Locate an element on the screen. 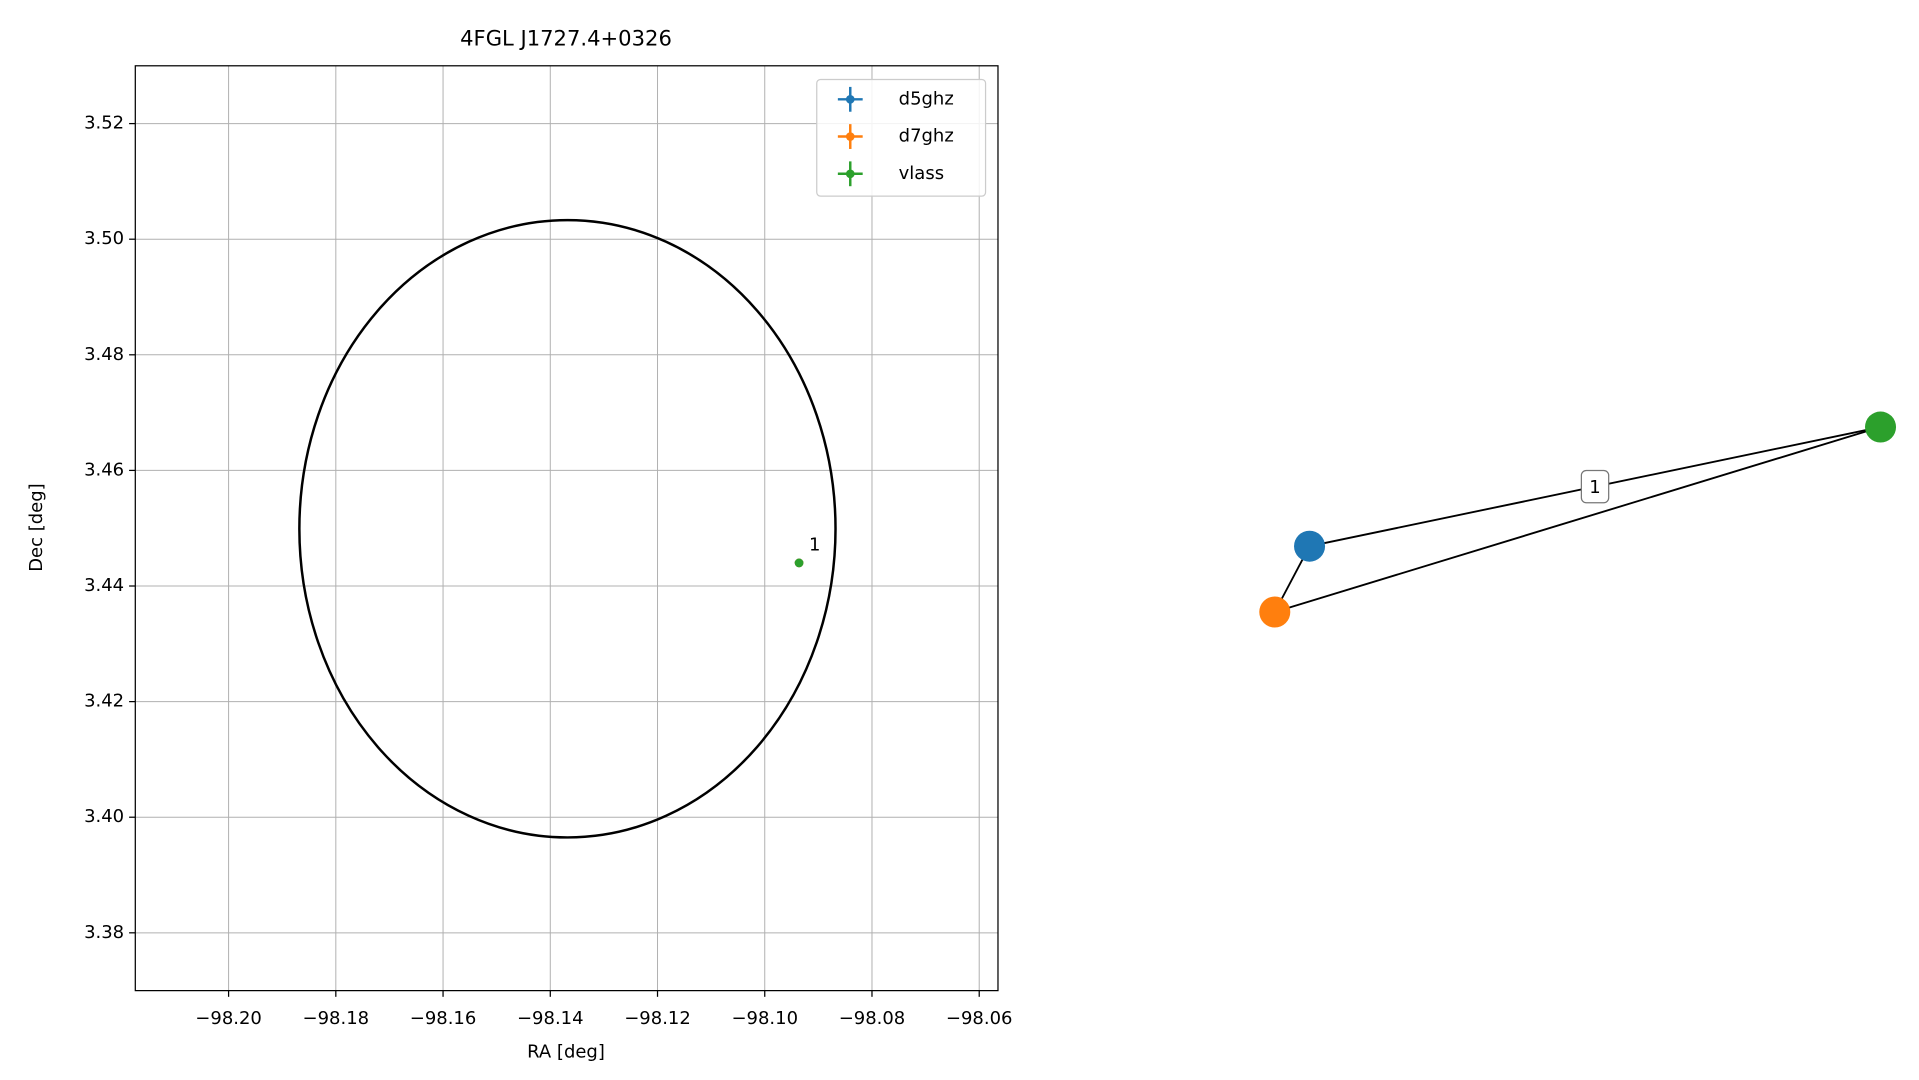 This screenshot has height=1080, width=1919. chart-title: 4FGL J1727.4+0326 is located at coordinates (566, 38).